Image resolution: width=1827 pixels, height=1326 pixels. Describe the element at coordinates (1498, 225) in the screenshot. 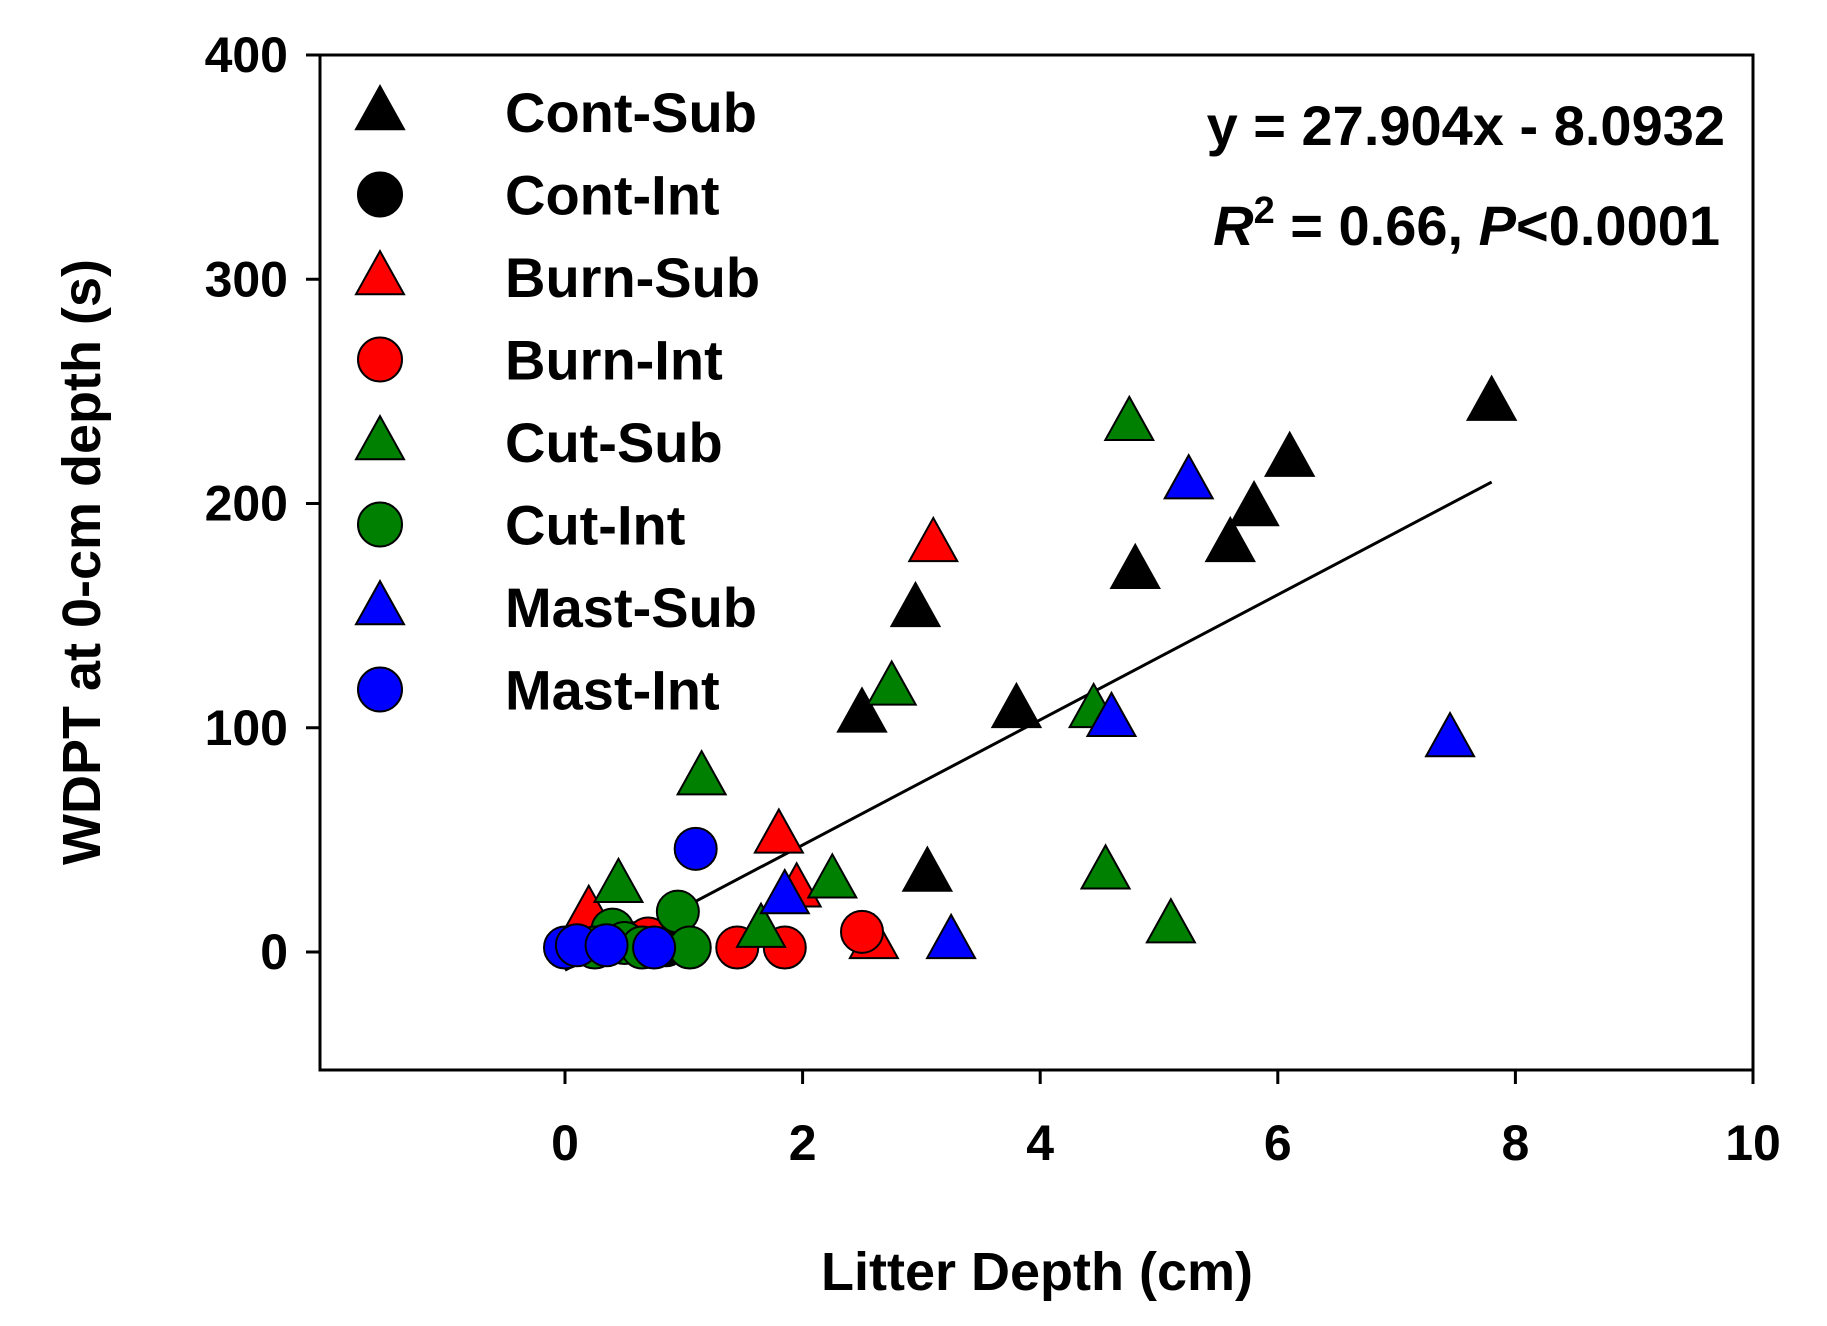

I see `p-symbol: P` at that location.